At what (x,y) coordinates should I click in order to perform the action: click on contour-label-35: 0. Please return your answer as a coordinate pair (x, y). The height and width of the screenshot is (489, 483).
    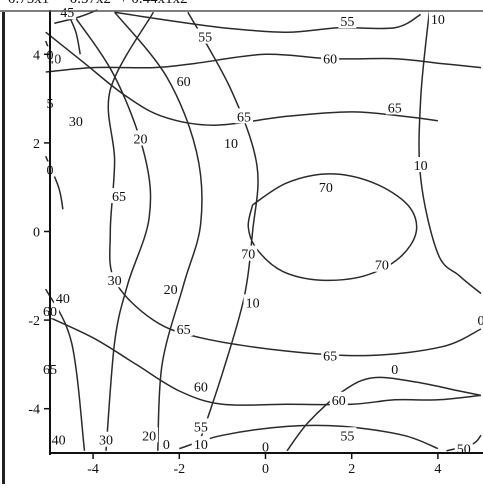
    Looking at the image, I should click on (166, 445).